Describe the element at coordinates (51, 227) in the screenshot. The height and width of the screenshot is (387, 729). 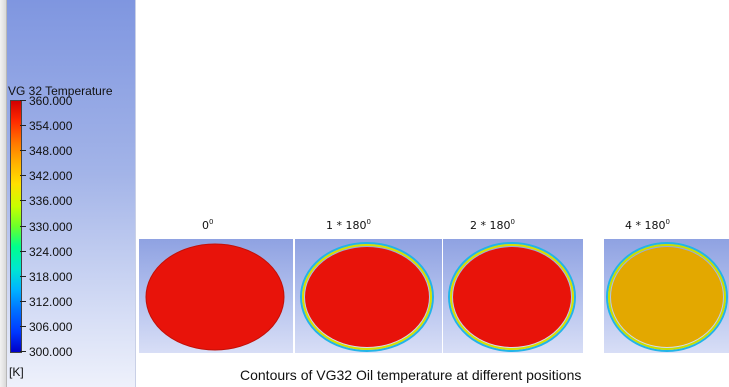
I see `legend-tick-label: 330.000` at that location.